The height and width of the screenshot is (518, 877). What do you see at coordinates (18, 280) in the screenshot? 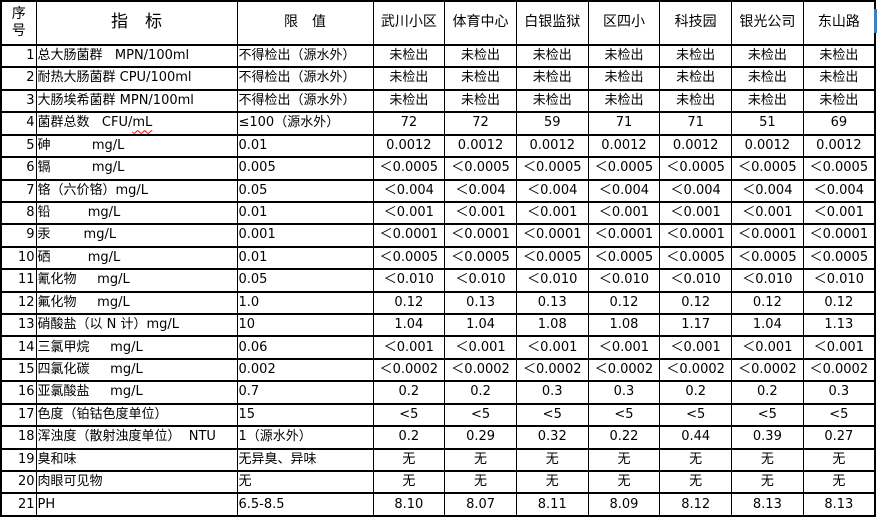
I see `row-number: 11` at bounding box center [18, 280].